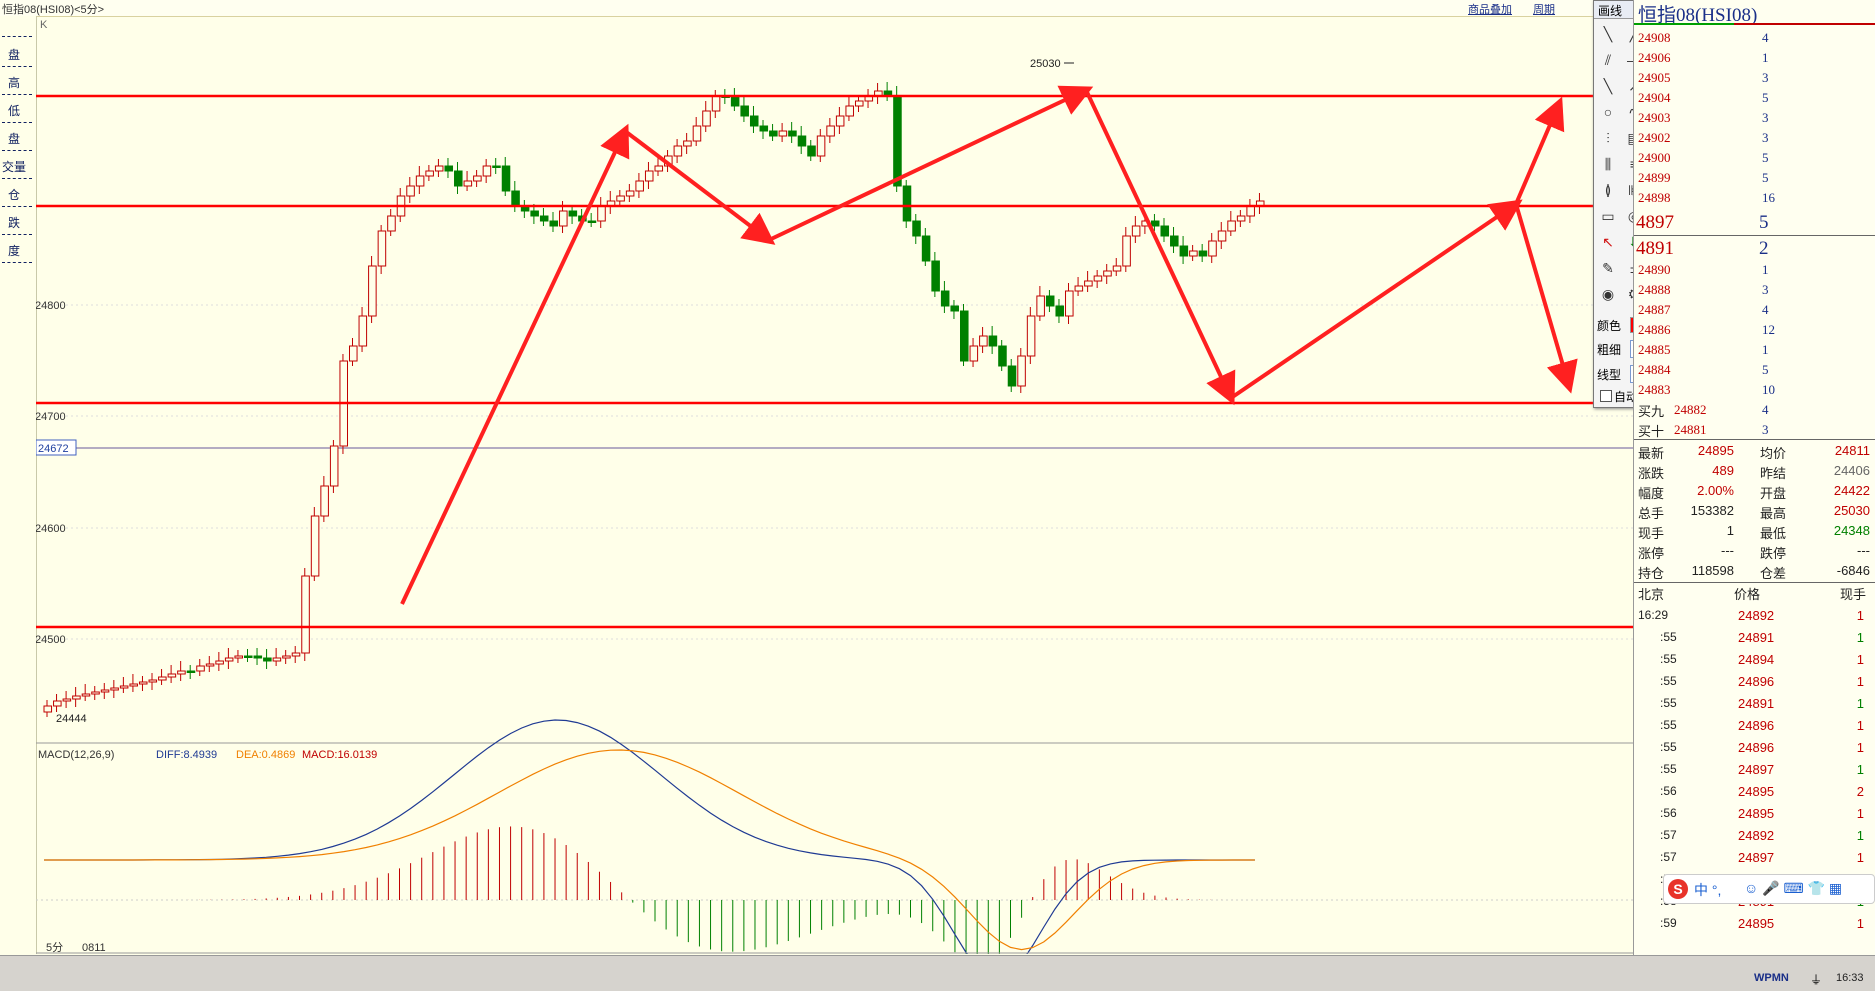 Image resolution: width=1875 pixels, height=991 pixels. What do you see at coordinates (1608, 34) in the screenshot?
I see `line-segment-icon: ╲` at bounding box center [1608, 34].